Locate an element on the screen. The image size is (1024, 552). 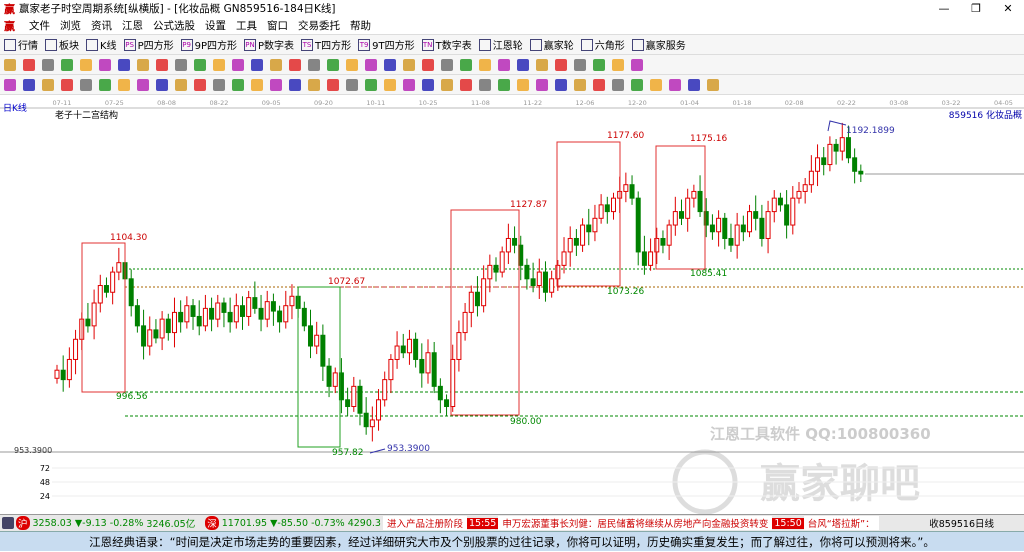
toolbar-button: 江恩轮 is located at coordinates (500, 44).